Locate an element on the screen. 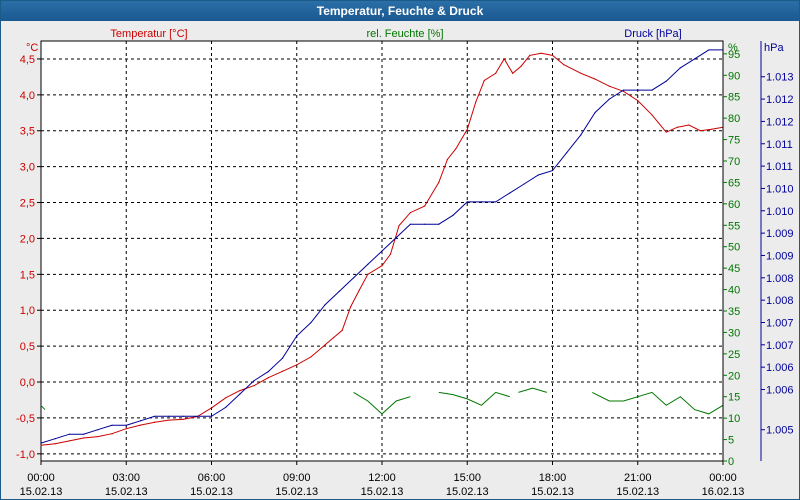 This screenshot has height=500, width=800. pressure-tick-label: 1.009 is located at coordinates (780, 256).